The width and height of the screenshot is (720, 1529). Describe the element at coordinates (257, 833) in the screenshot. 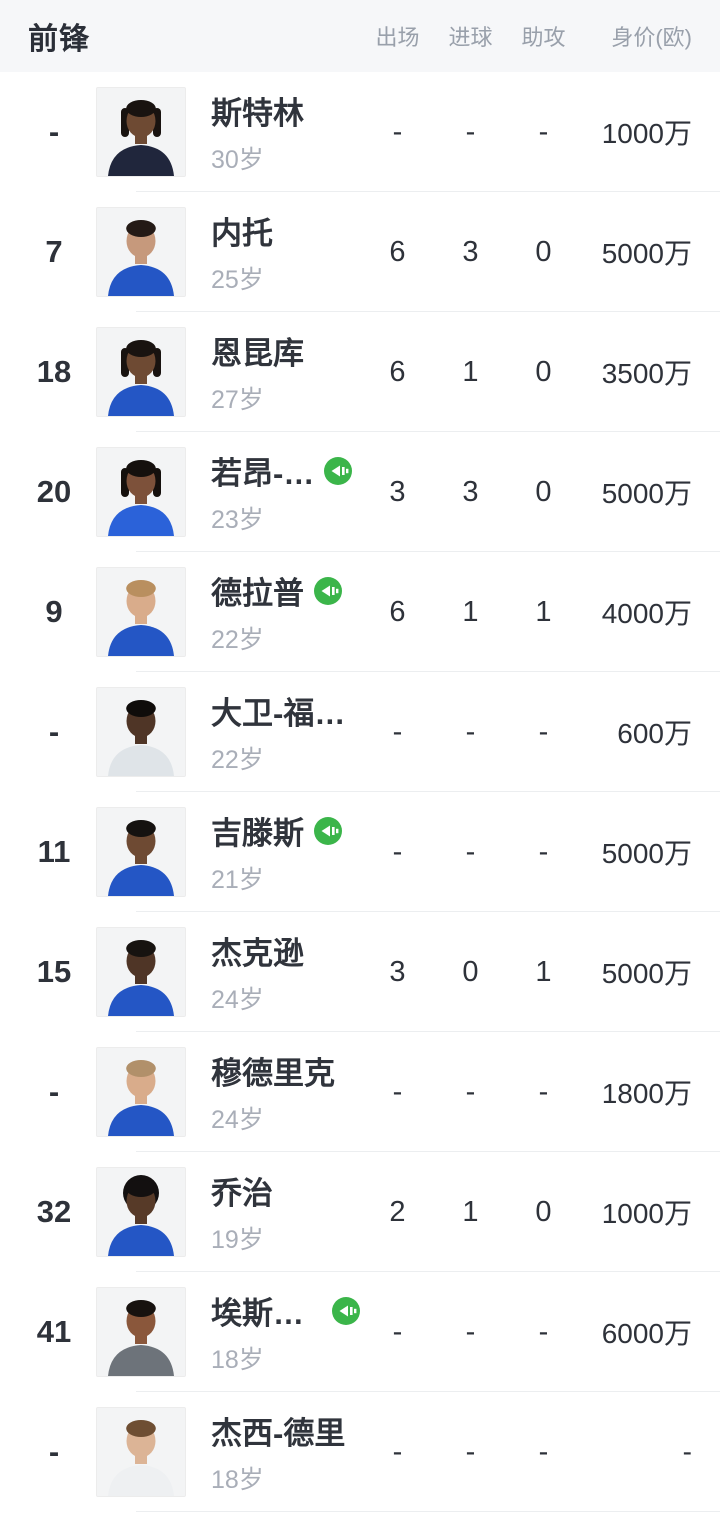

I see `player-name: 吉滕斯` at that location.